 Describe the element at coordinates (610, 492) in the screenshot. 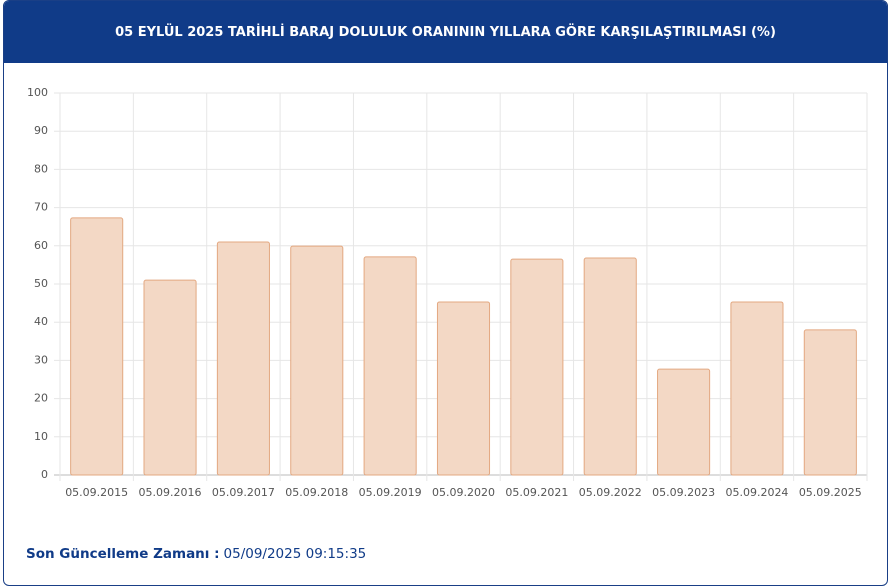

I see `x-tick-label: 05.09.2022` at that location.